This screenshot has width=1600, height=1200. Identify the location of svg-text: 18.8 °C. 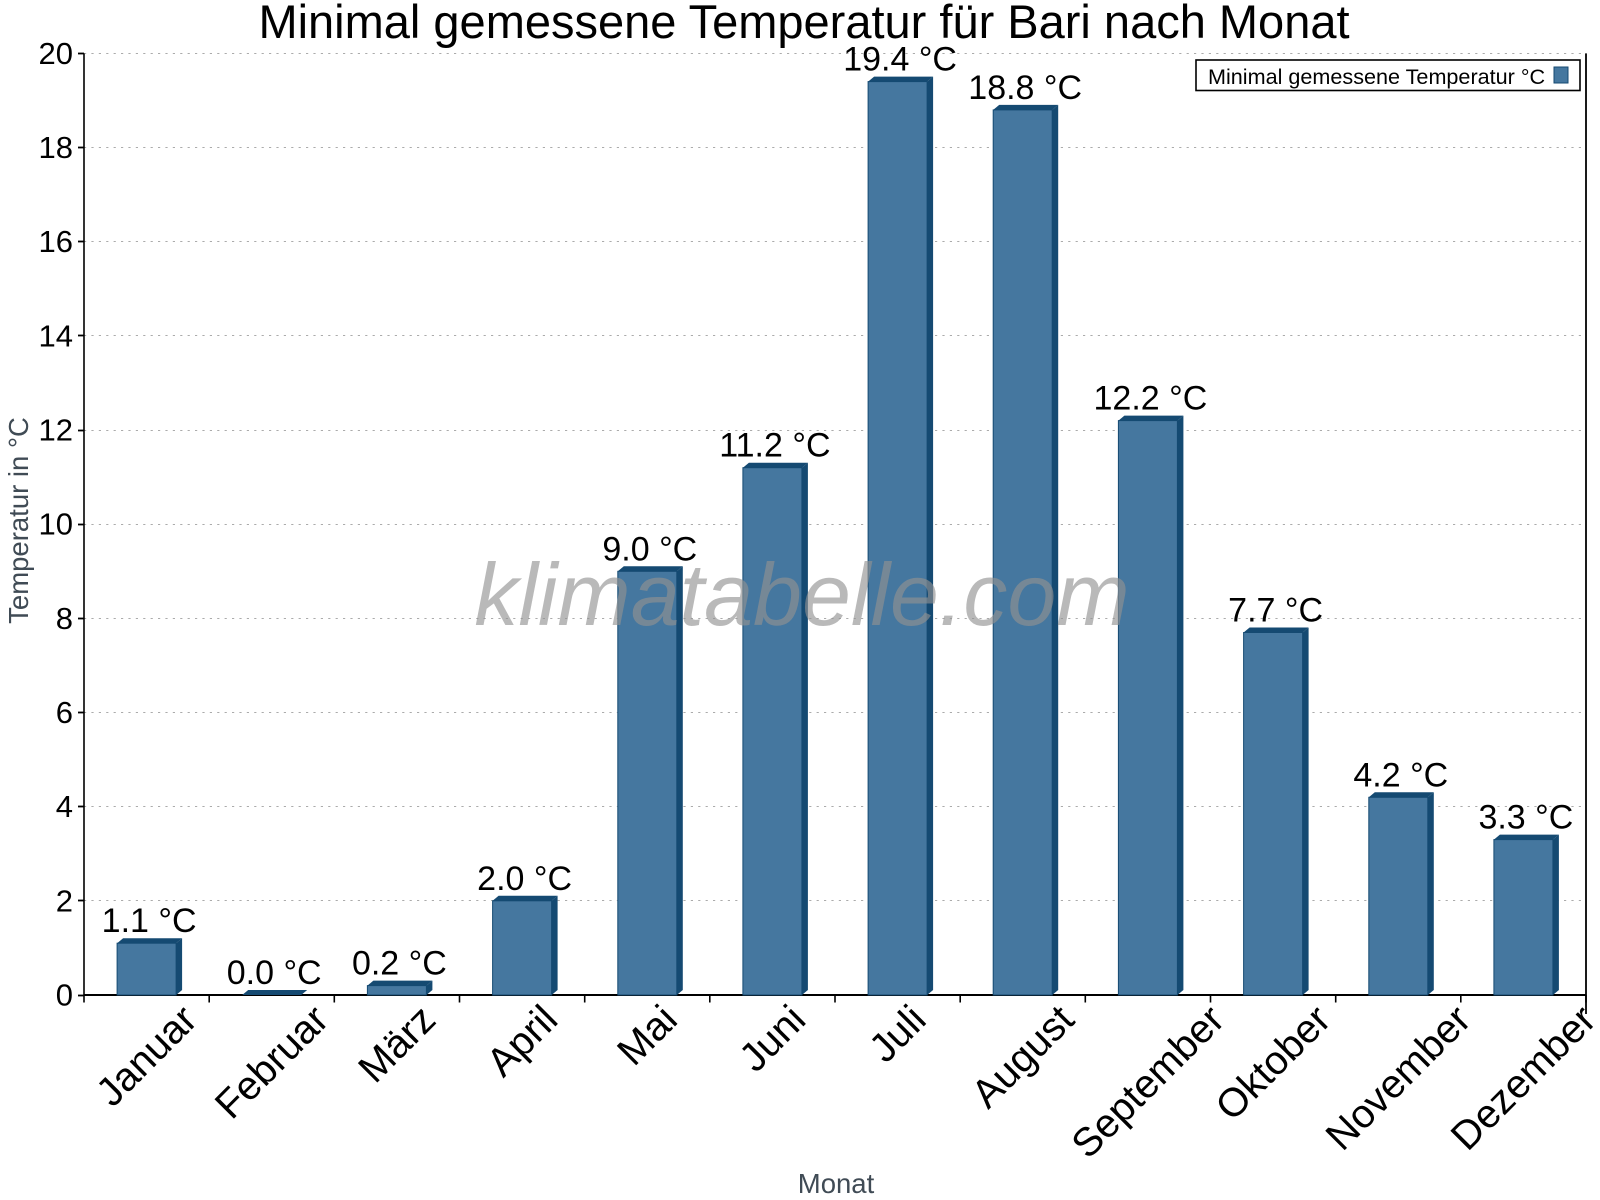
(1025, 88).